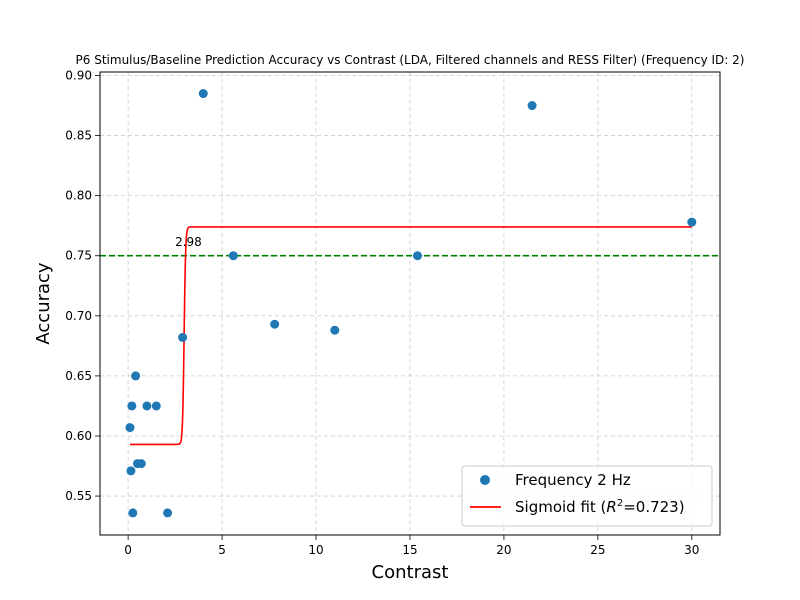 Image resolution: width=800 pixels, height=600 pixels. I want to click on legend-label-line: Sigmoid fit (R2=0.723), so click(600, 507).